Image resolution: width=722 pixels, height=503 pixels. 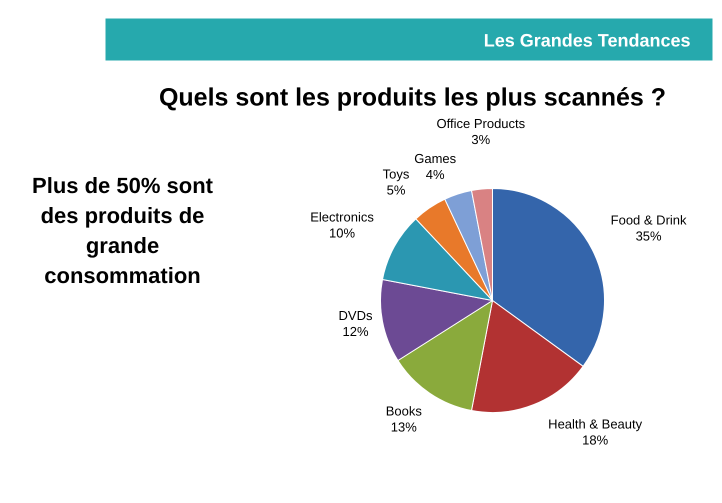 What do you see at coordinates (396, 174) in the screenshot?
I see `slice-label: Toys` at bounding box center [396, 174].